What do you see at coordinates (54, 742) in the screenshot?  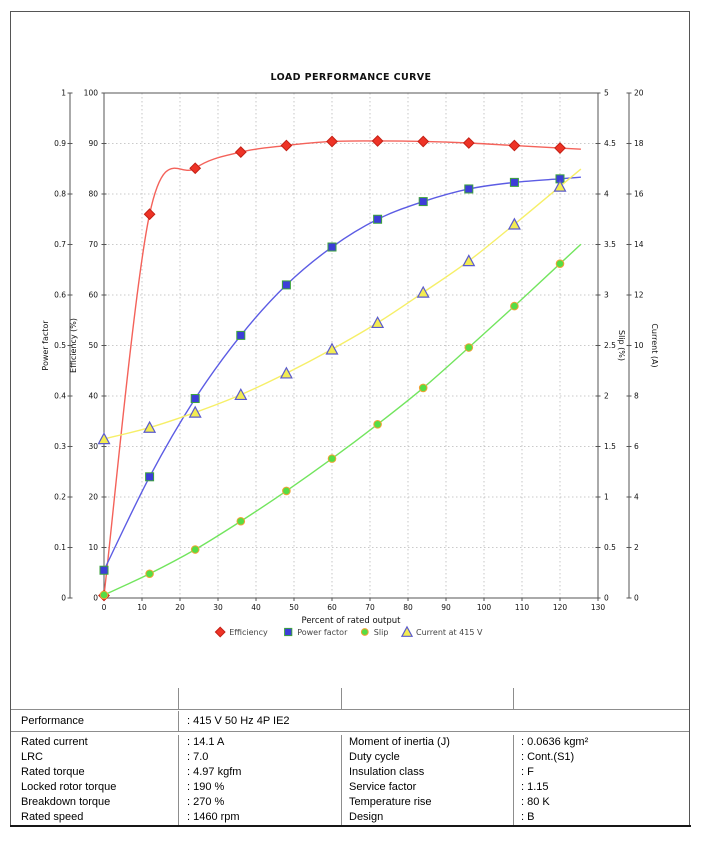 I see `spec-label: Rated current` at bounding box center [54, 742].